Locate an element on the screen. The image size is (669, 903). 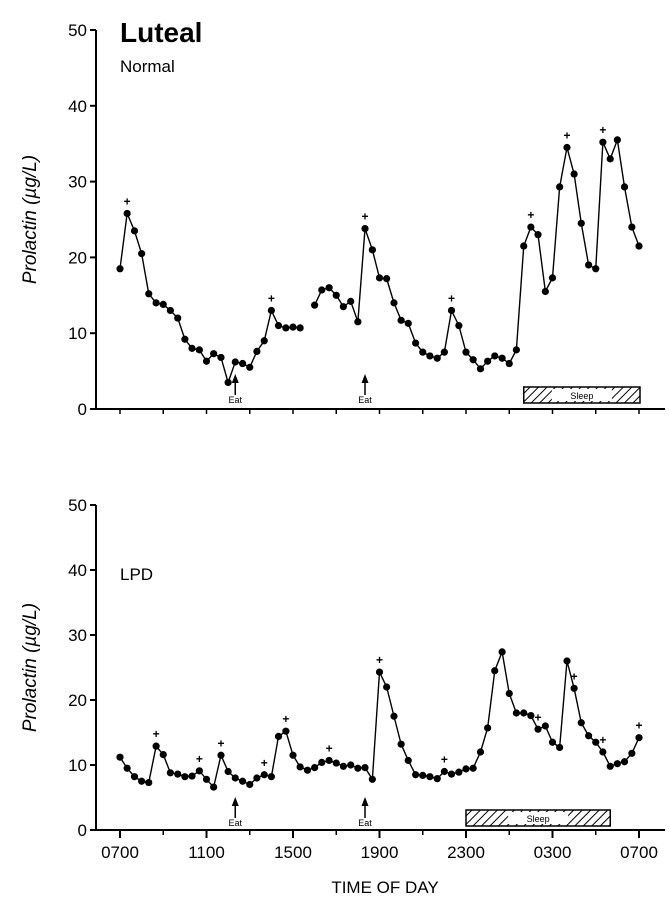
x-tick-label: 1100 is located at coordinates (206, 852).